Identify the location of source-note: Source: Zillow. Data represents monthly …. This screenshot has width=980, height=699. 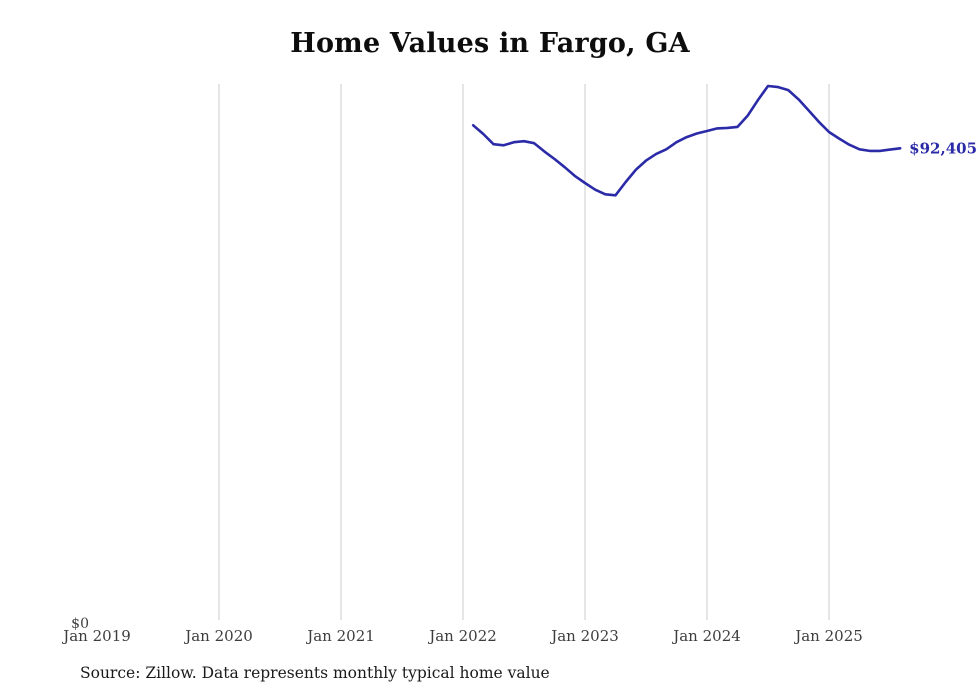
(315, 673).